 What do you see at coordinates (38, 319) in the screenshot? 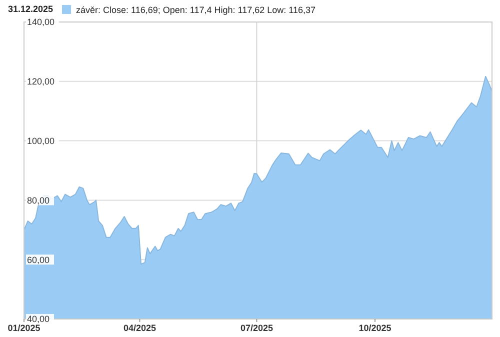
I see `y-tick-label: 40,00` at bounding box center [38, 319].